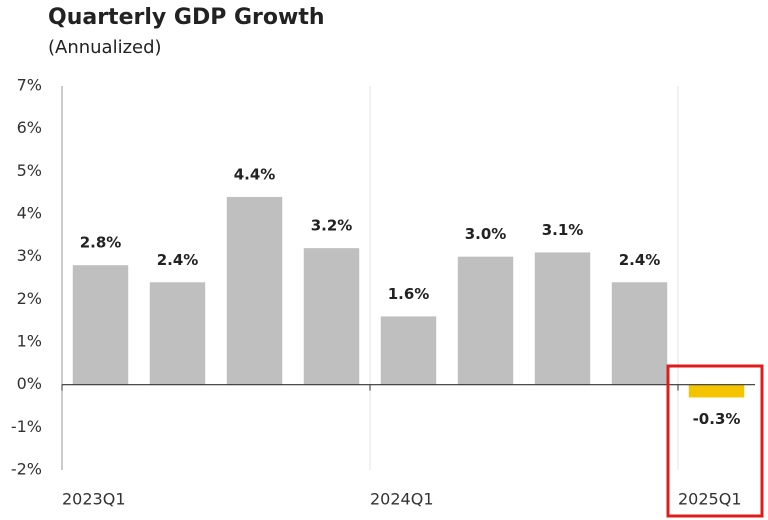  I want to click on y-tick-label: 5%, so click(29, 170).